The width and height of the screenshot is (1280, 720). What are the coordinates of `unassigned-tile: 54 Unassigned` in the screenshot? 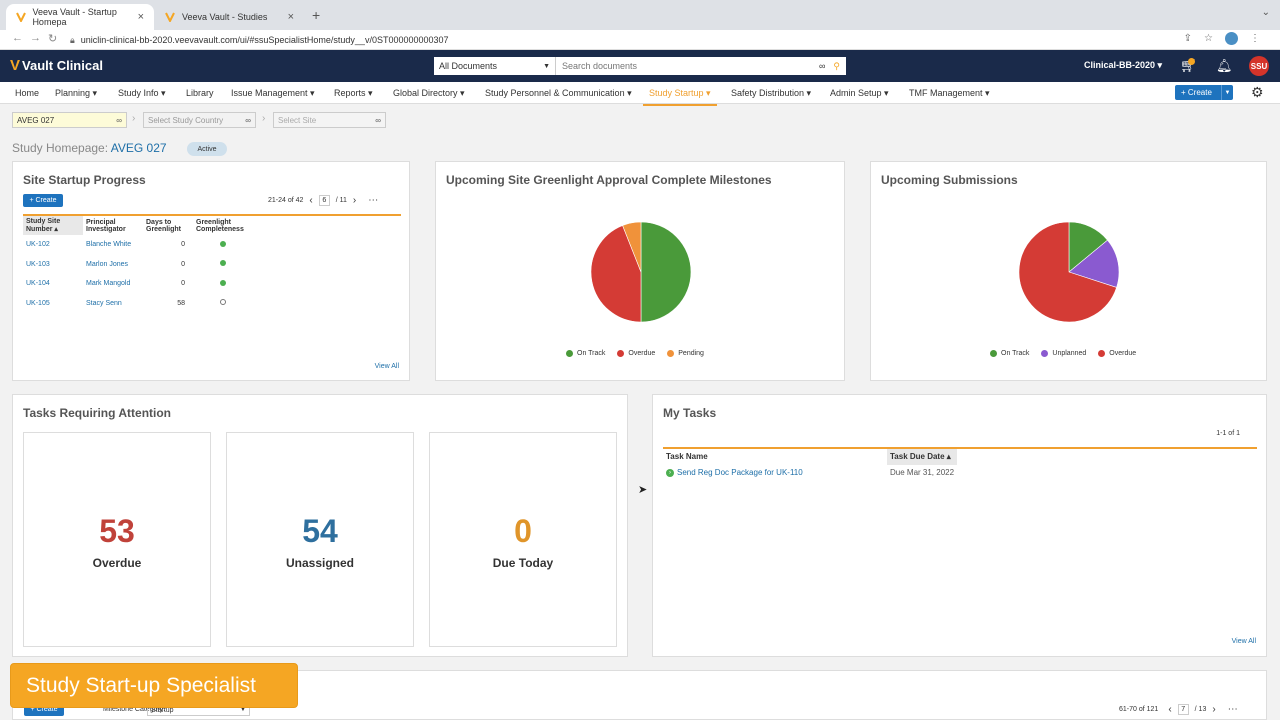 It's located at (320, 539).